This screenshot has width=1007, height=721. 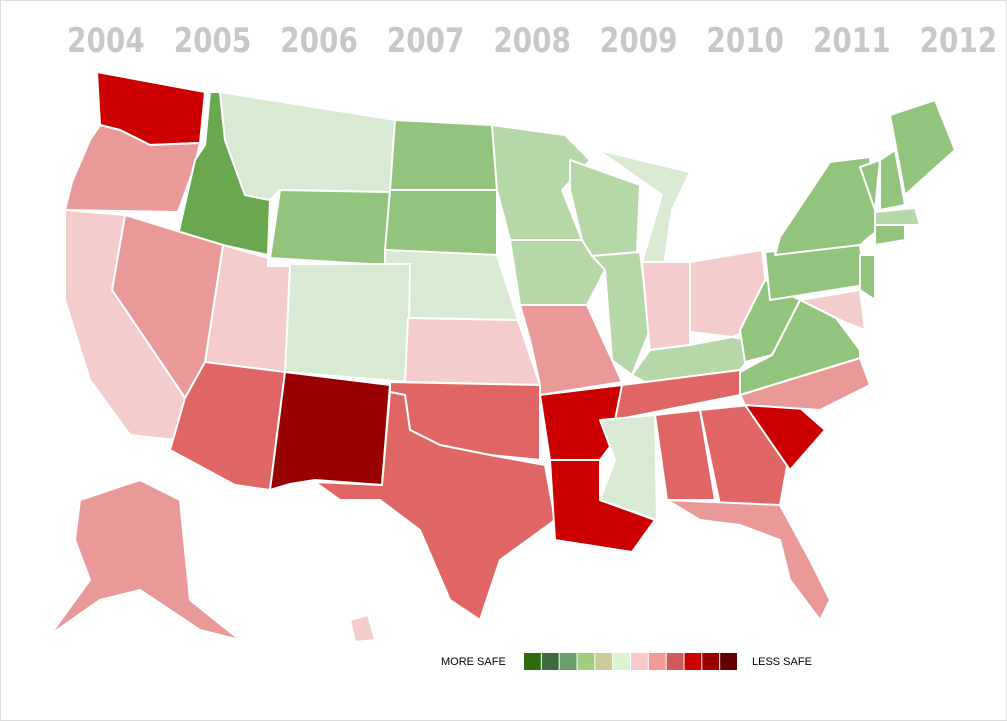 I want to click on year-tab: 2006, so click(x=319, y=40).